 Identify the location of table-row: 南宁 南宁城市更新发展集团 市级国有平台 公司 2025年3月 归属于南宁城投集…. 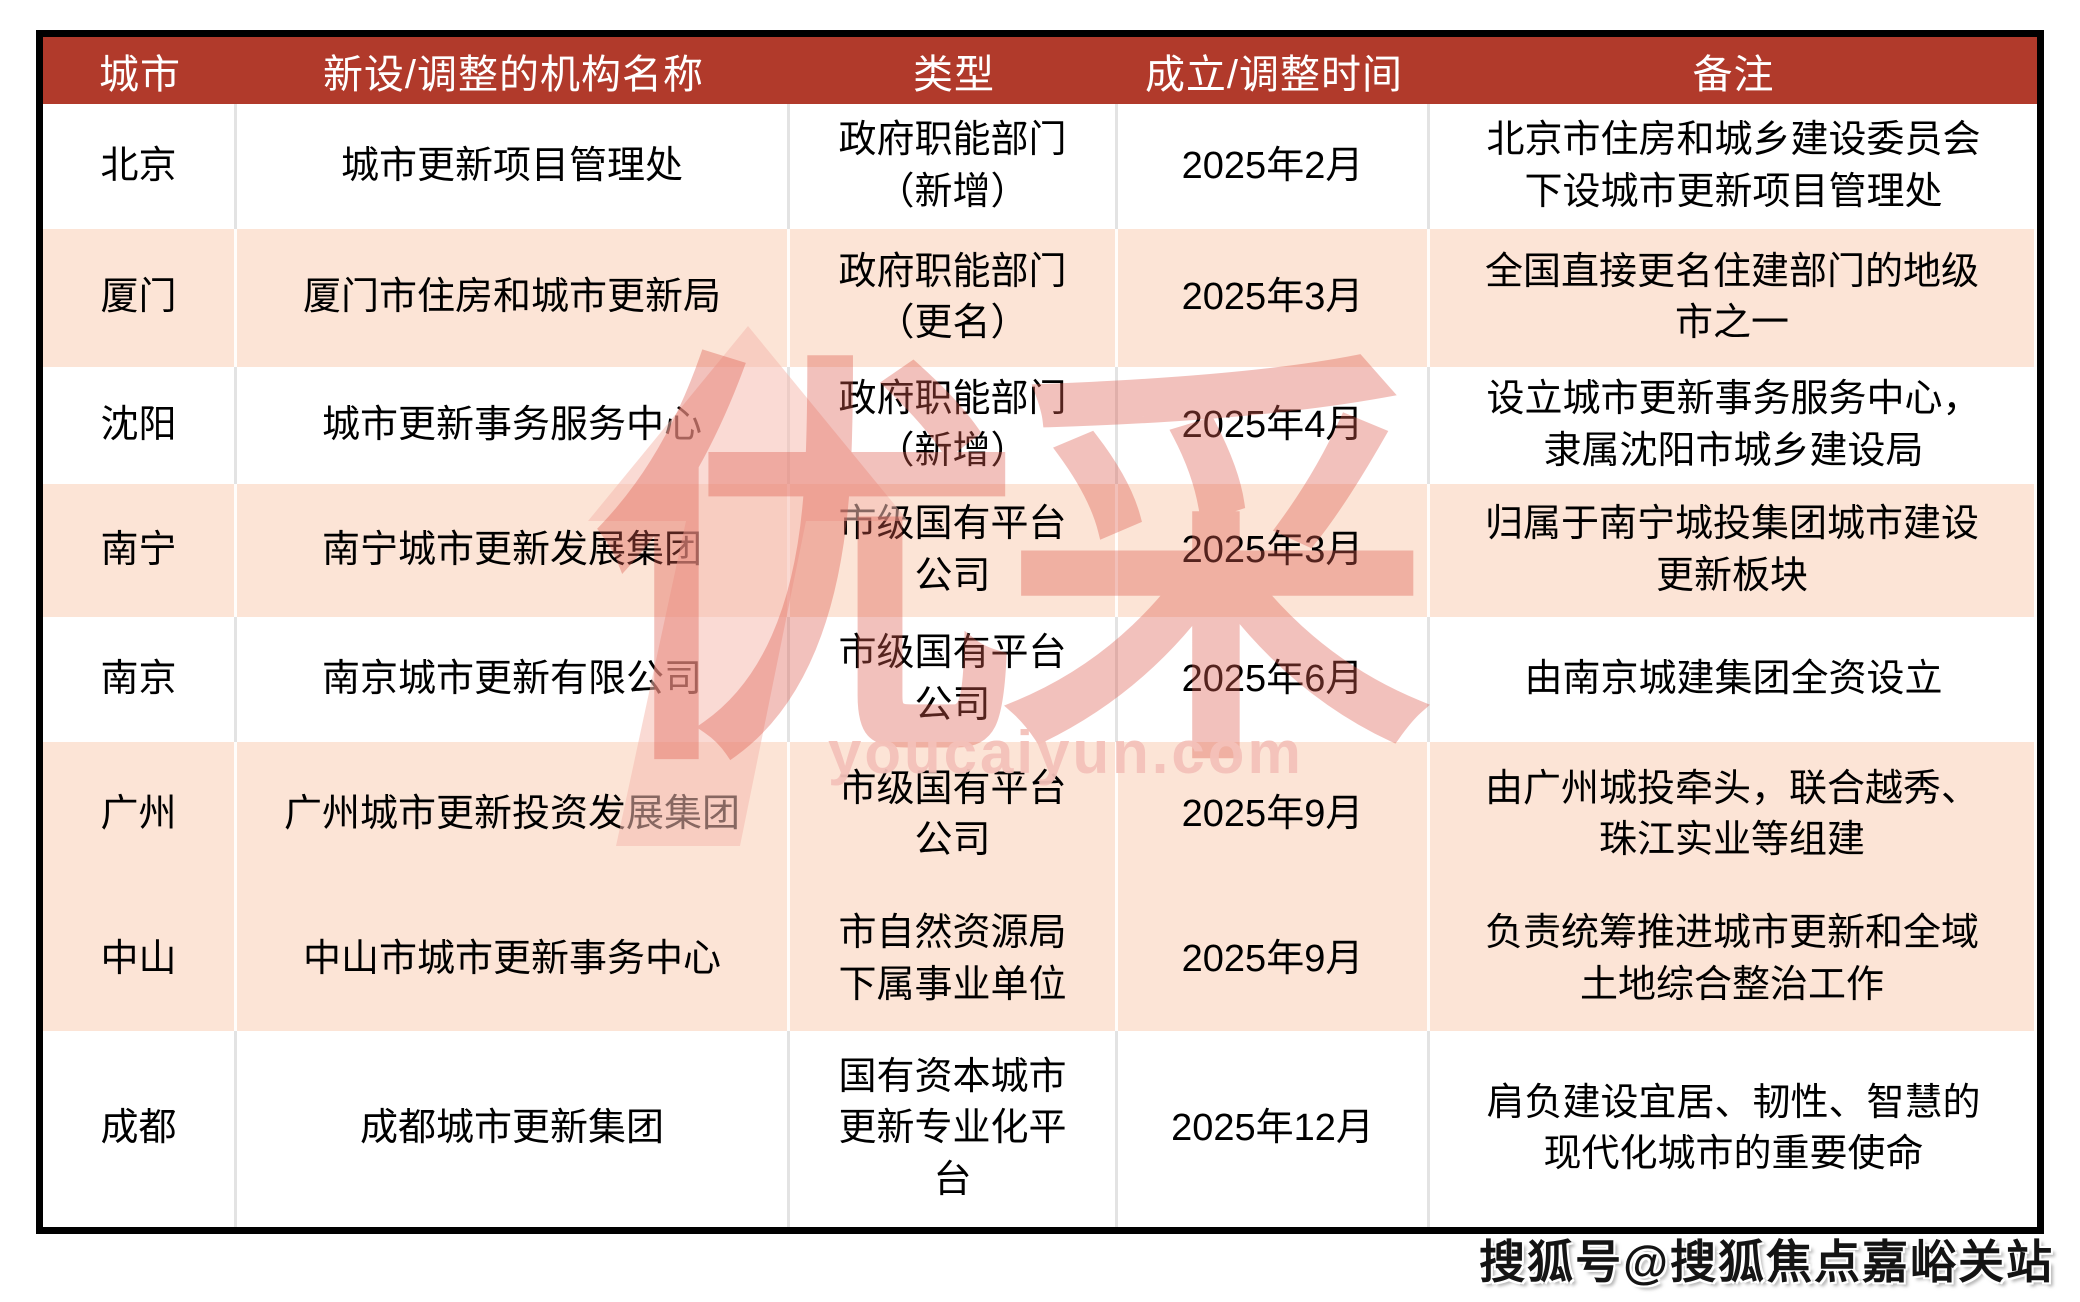
(1040, 550).